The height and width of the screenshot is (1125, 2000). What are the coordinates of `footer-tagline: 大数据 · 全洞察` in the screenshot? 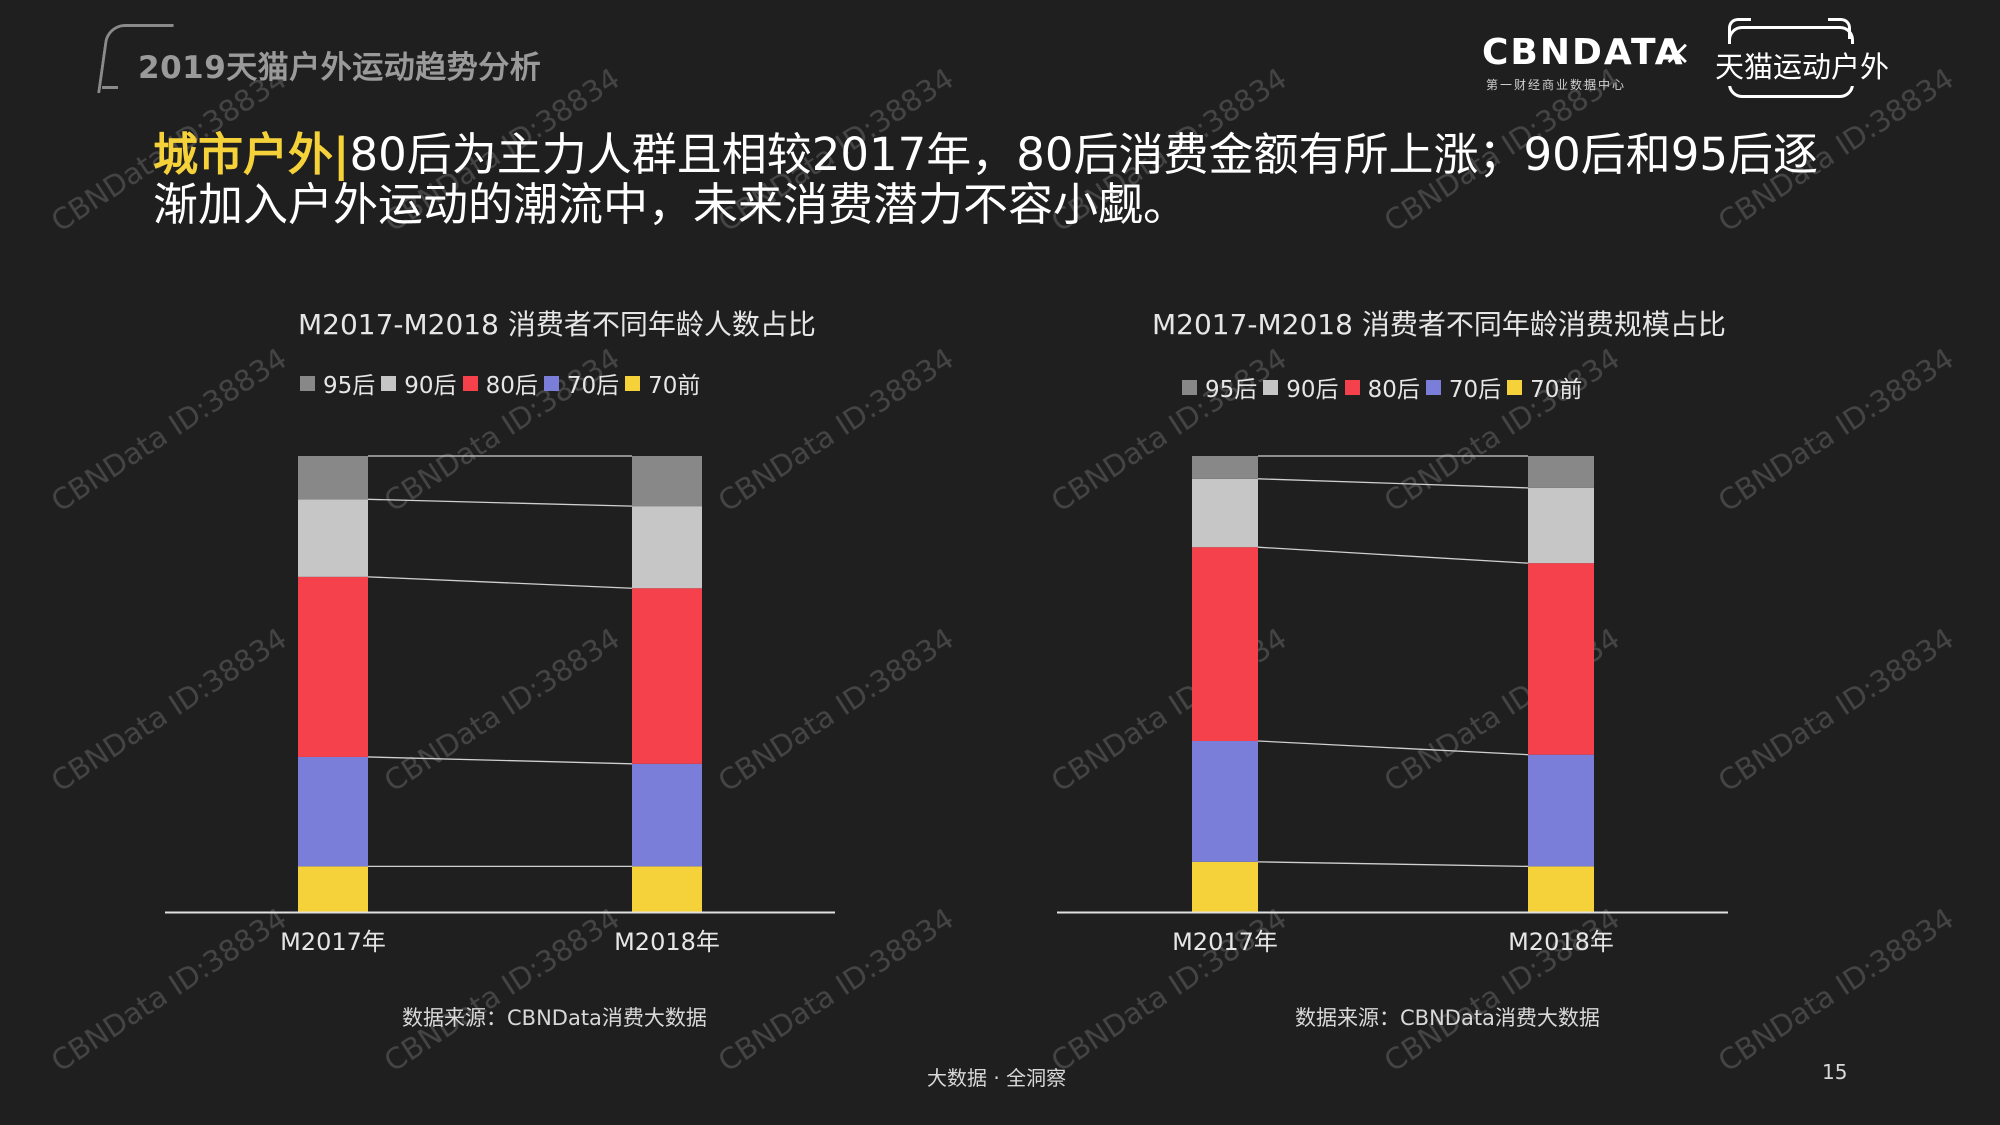 It's located at (997, 1078).